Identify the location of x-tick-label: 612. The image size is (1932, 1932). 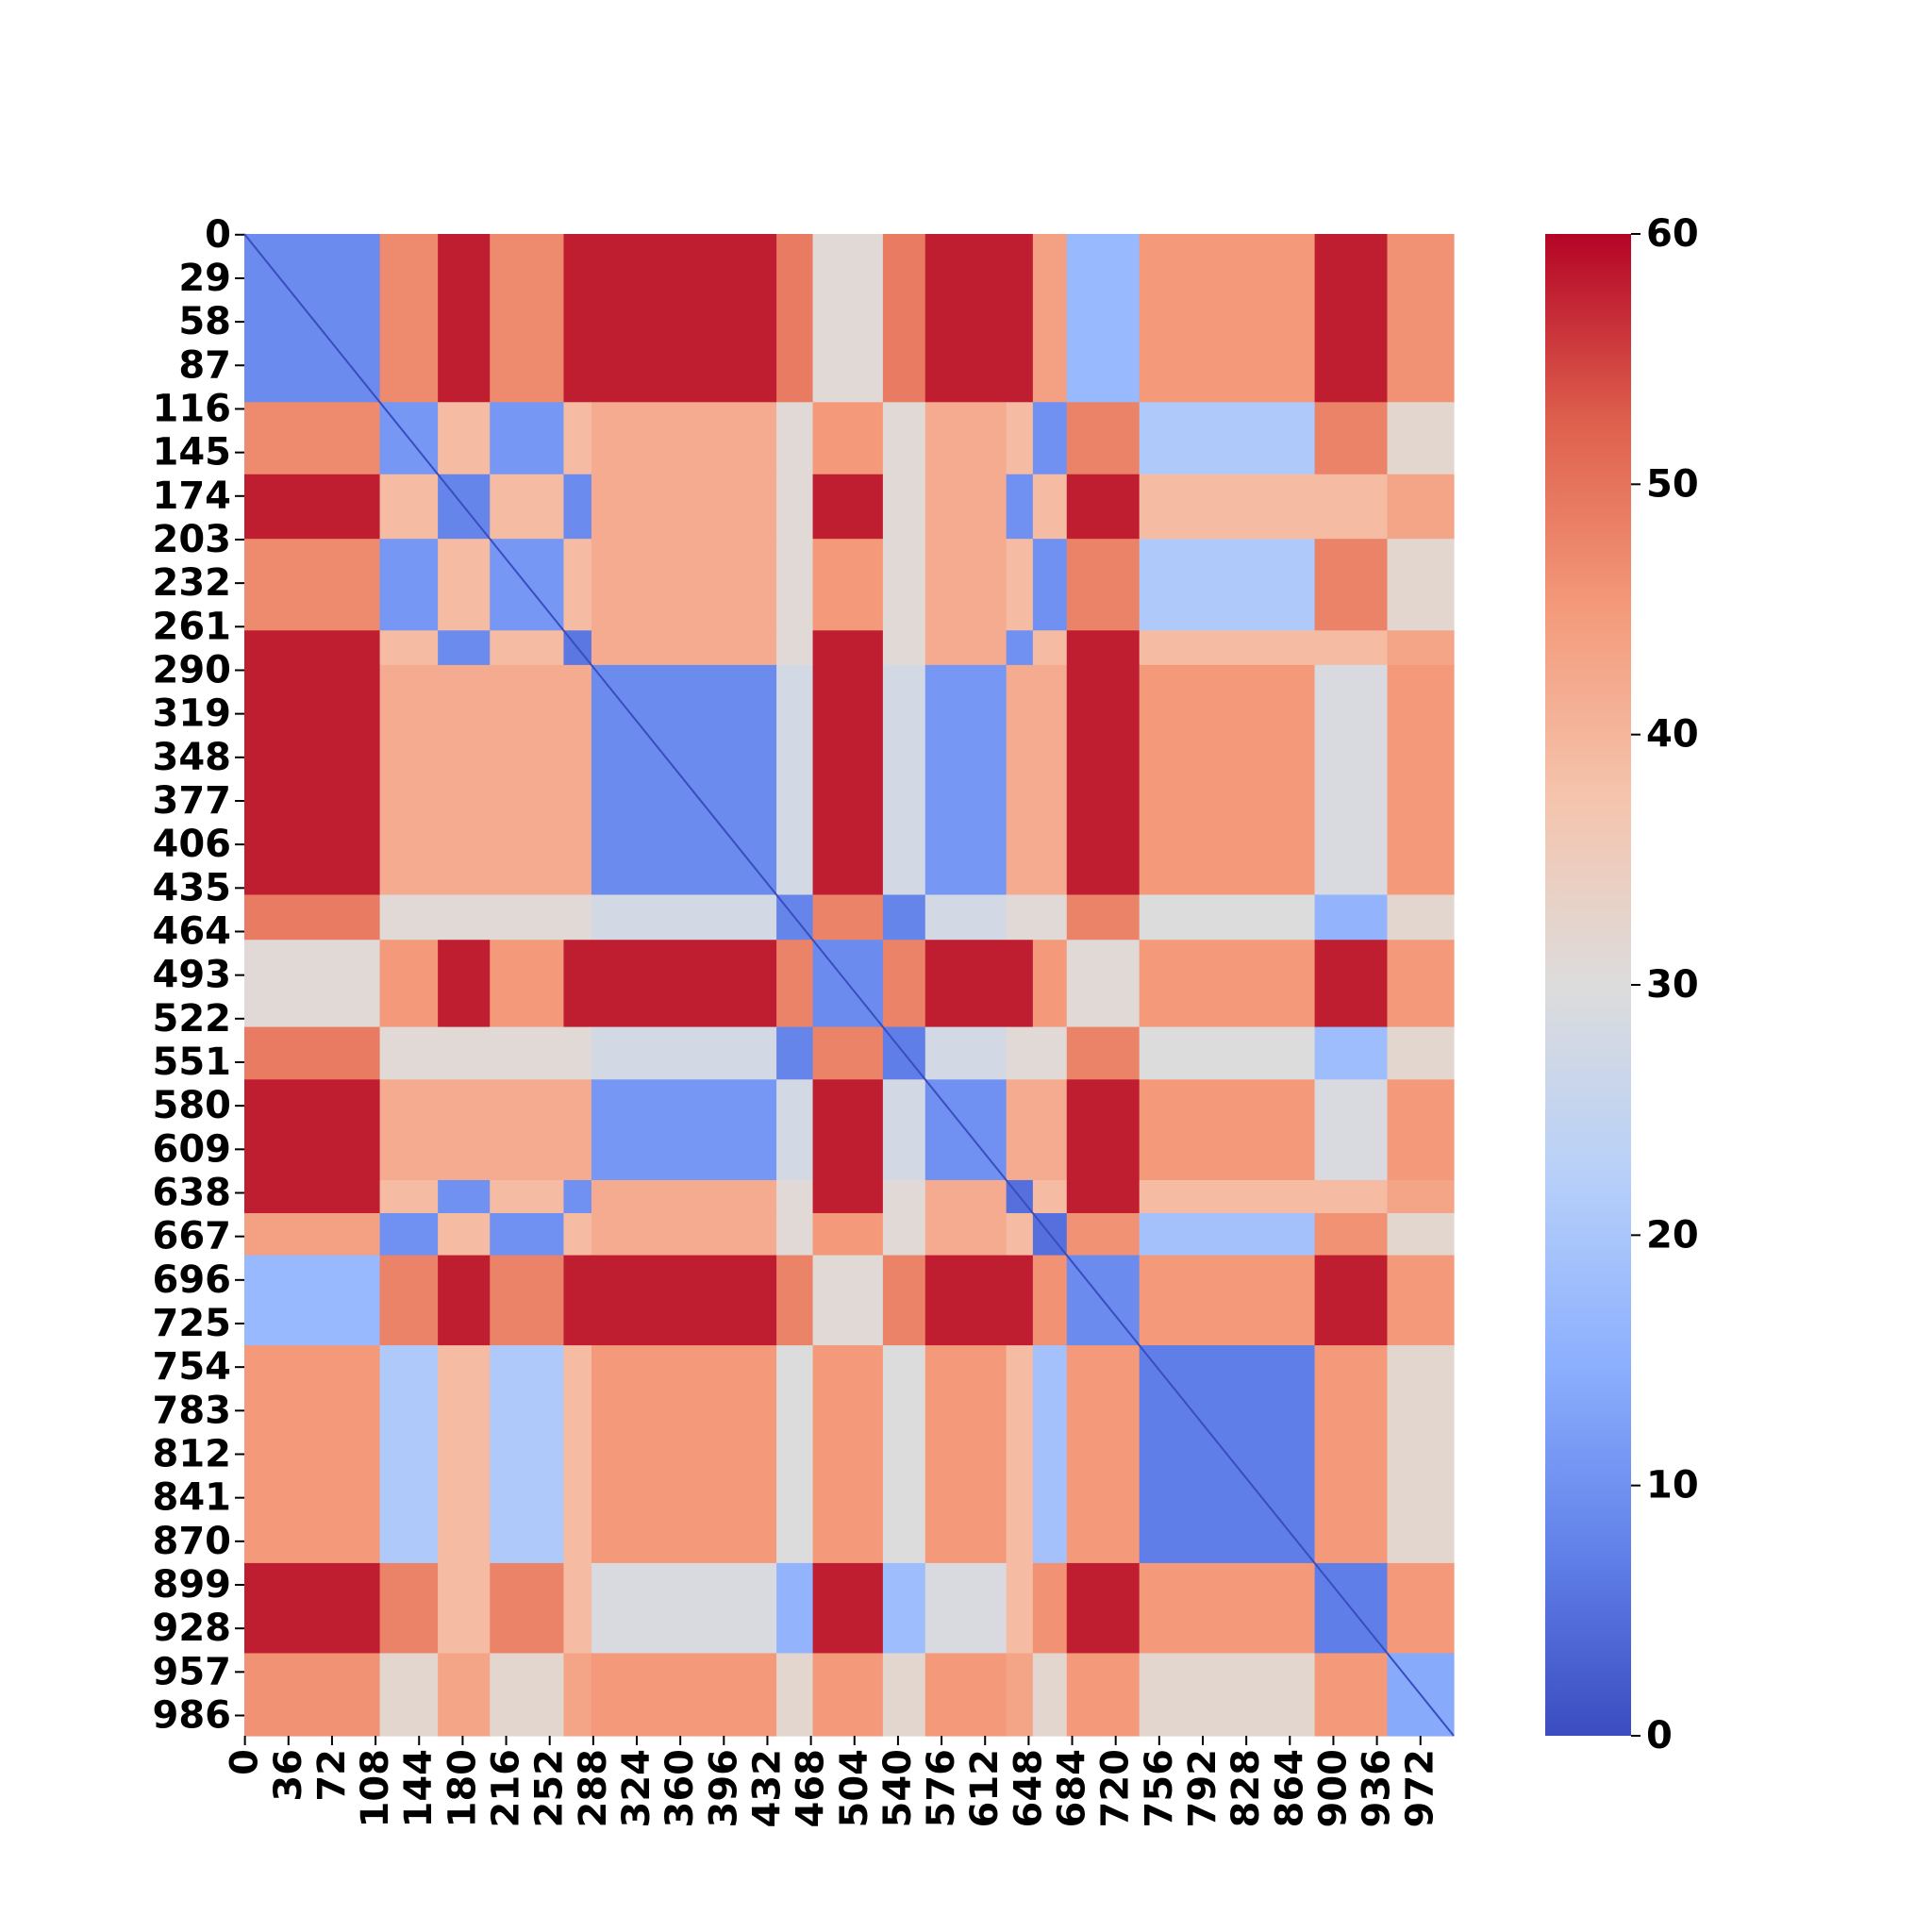
(985, 1789).